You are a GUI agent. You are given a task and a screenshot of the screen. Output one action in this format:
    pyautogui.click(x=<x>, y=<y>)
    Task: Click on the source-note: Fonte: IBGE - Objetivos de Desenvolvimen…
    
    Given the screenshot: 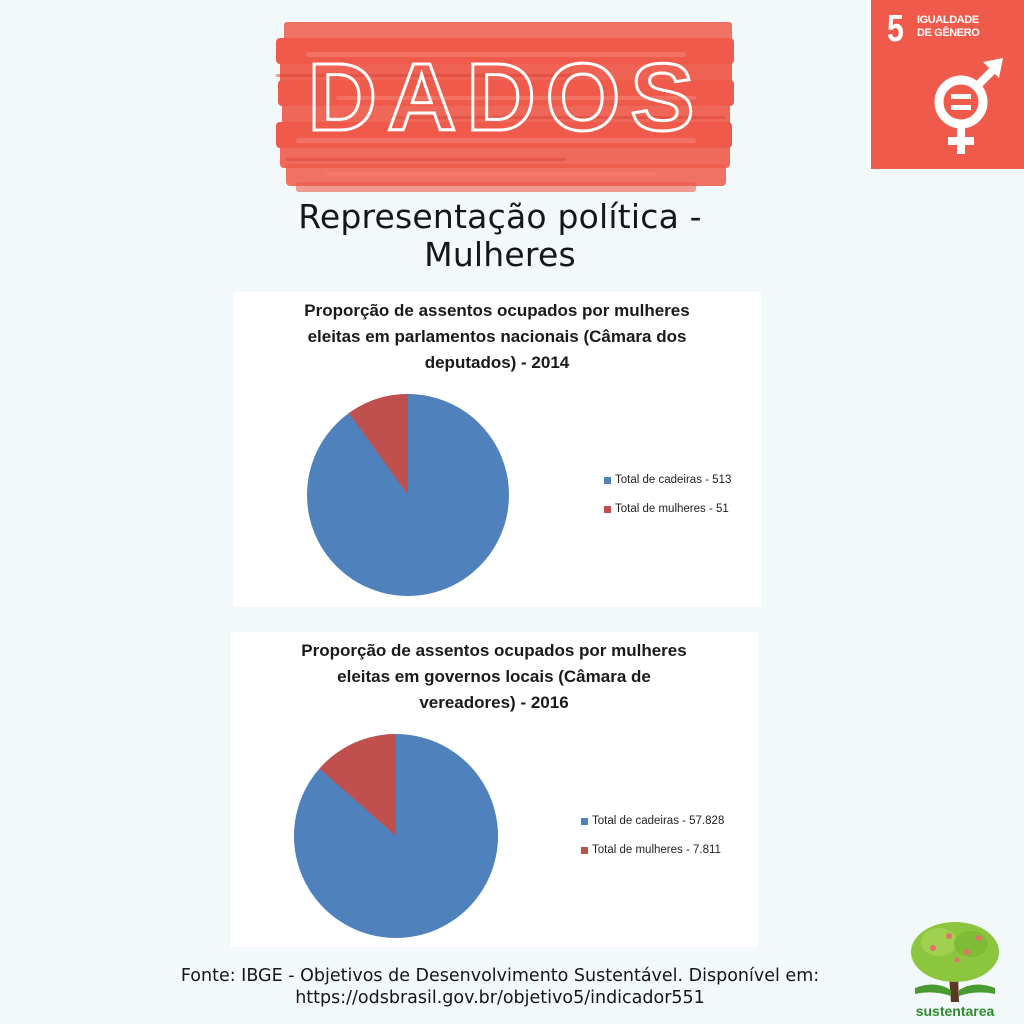 What is the action you would take?
    pyautogui.click(x=500, y=987)
    